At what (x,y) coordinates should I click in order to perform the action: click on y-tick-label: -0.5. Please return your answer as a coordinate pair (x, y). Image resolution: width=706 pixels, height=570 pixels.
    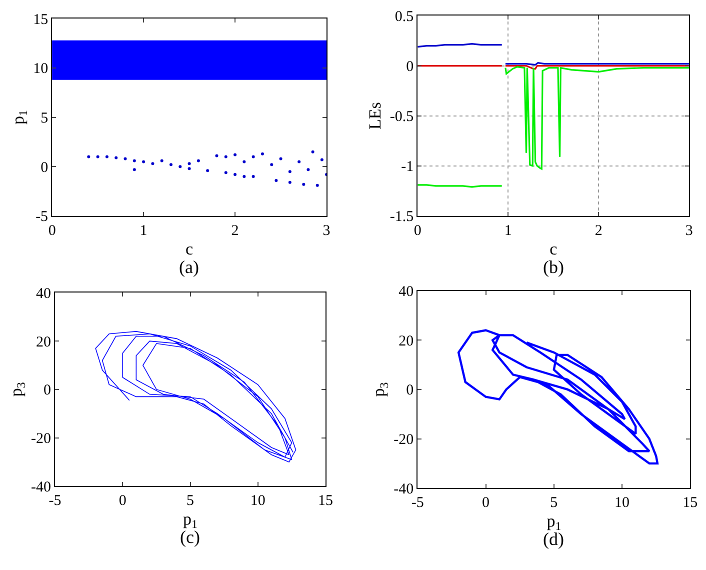
    Looking at the image, I should click on (402, 117).